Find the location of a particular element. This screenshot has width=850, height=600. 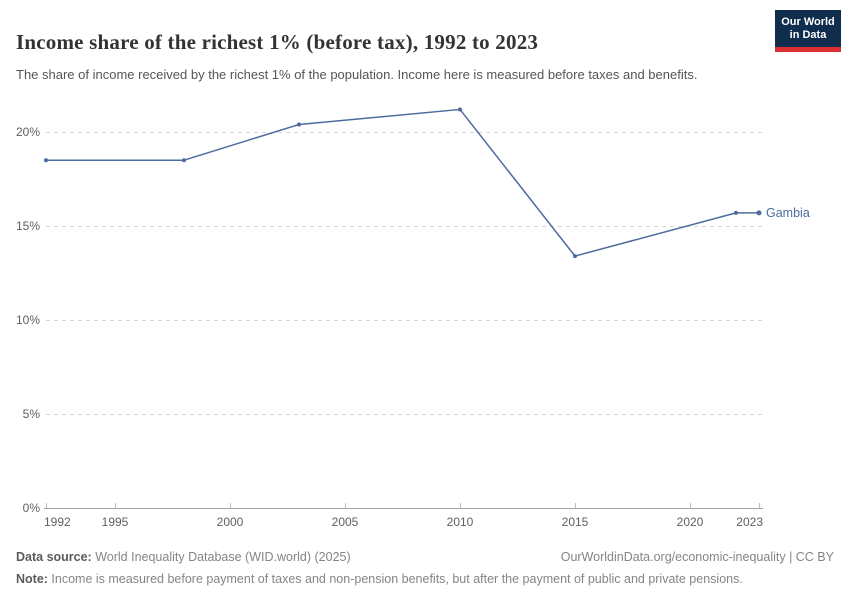

data-source-label: Data source: is located at coordinates (54, 557).